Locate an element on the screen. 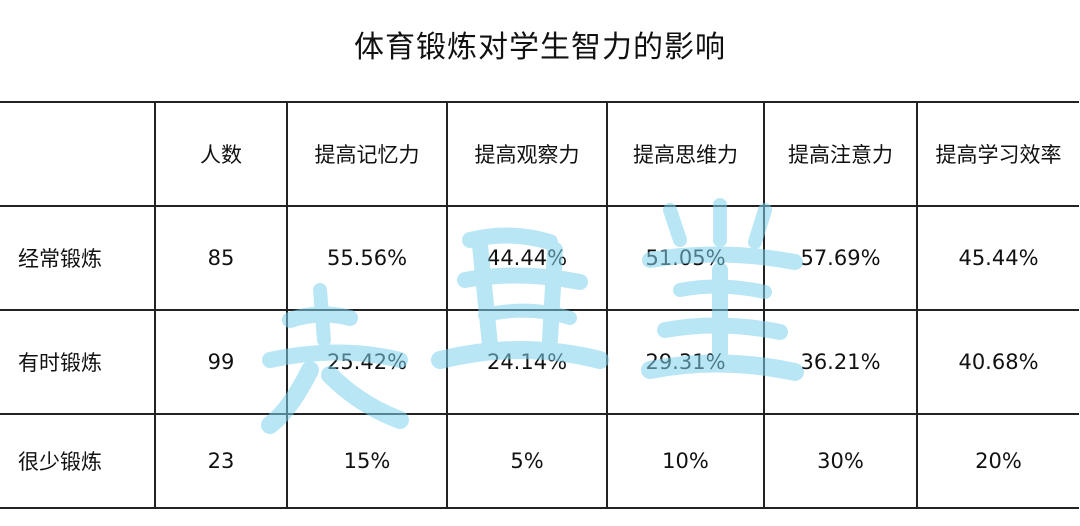  header-cell-efficiency: 提高学习效率 is located at coordinates (997, 154).